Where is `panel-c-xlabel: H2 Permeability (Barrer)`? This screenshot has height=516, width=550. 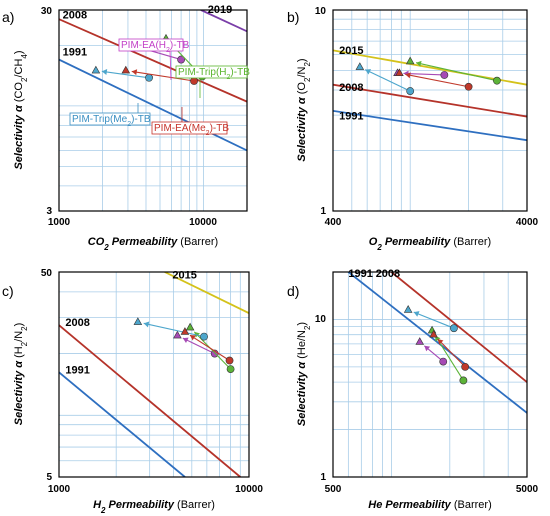 panel-c-xlabel: H2 Permeability (Barrer) is located at coordinates (154, 507).